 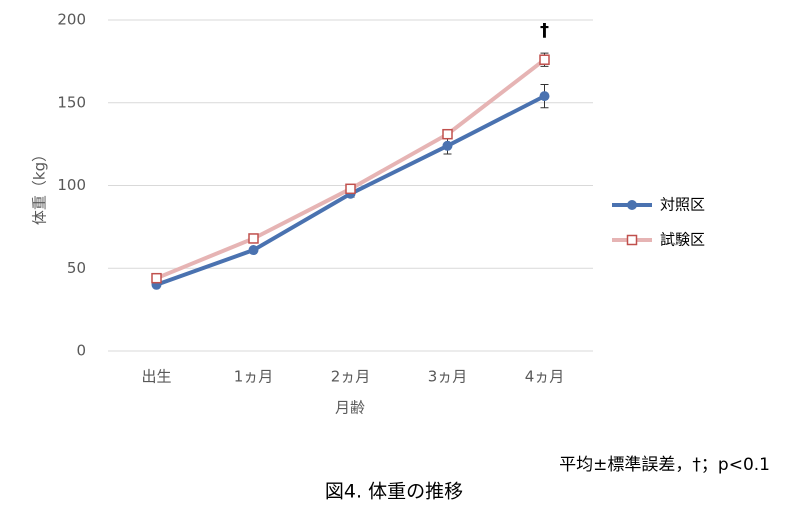 What do you see at coordinates (81, 351) in the screenshot?
I see `y-tick-label: 0` at bounding box center [81, 351].